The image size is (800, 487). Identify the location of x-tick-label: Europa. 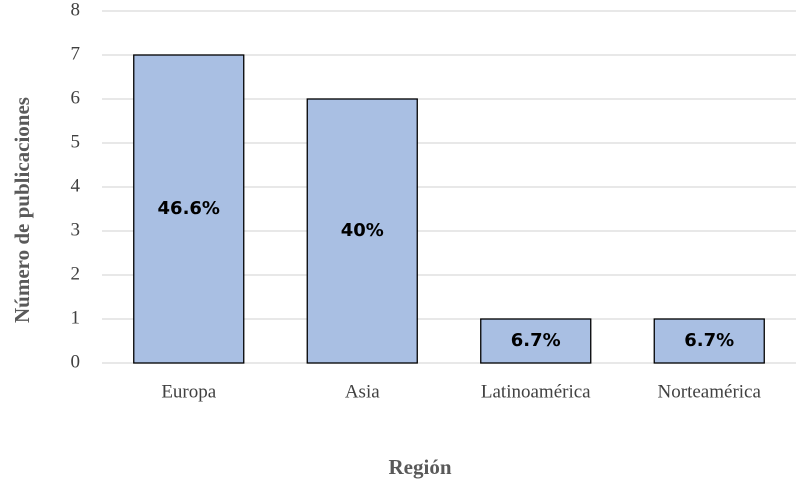
(188, 391).